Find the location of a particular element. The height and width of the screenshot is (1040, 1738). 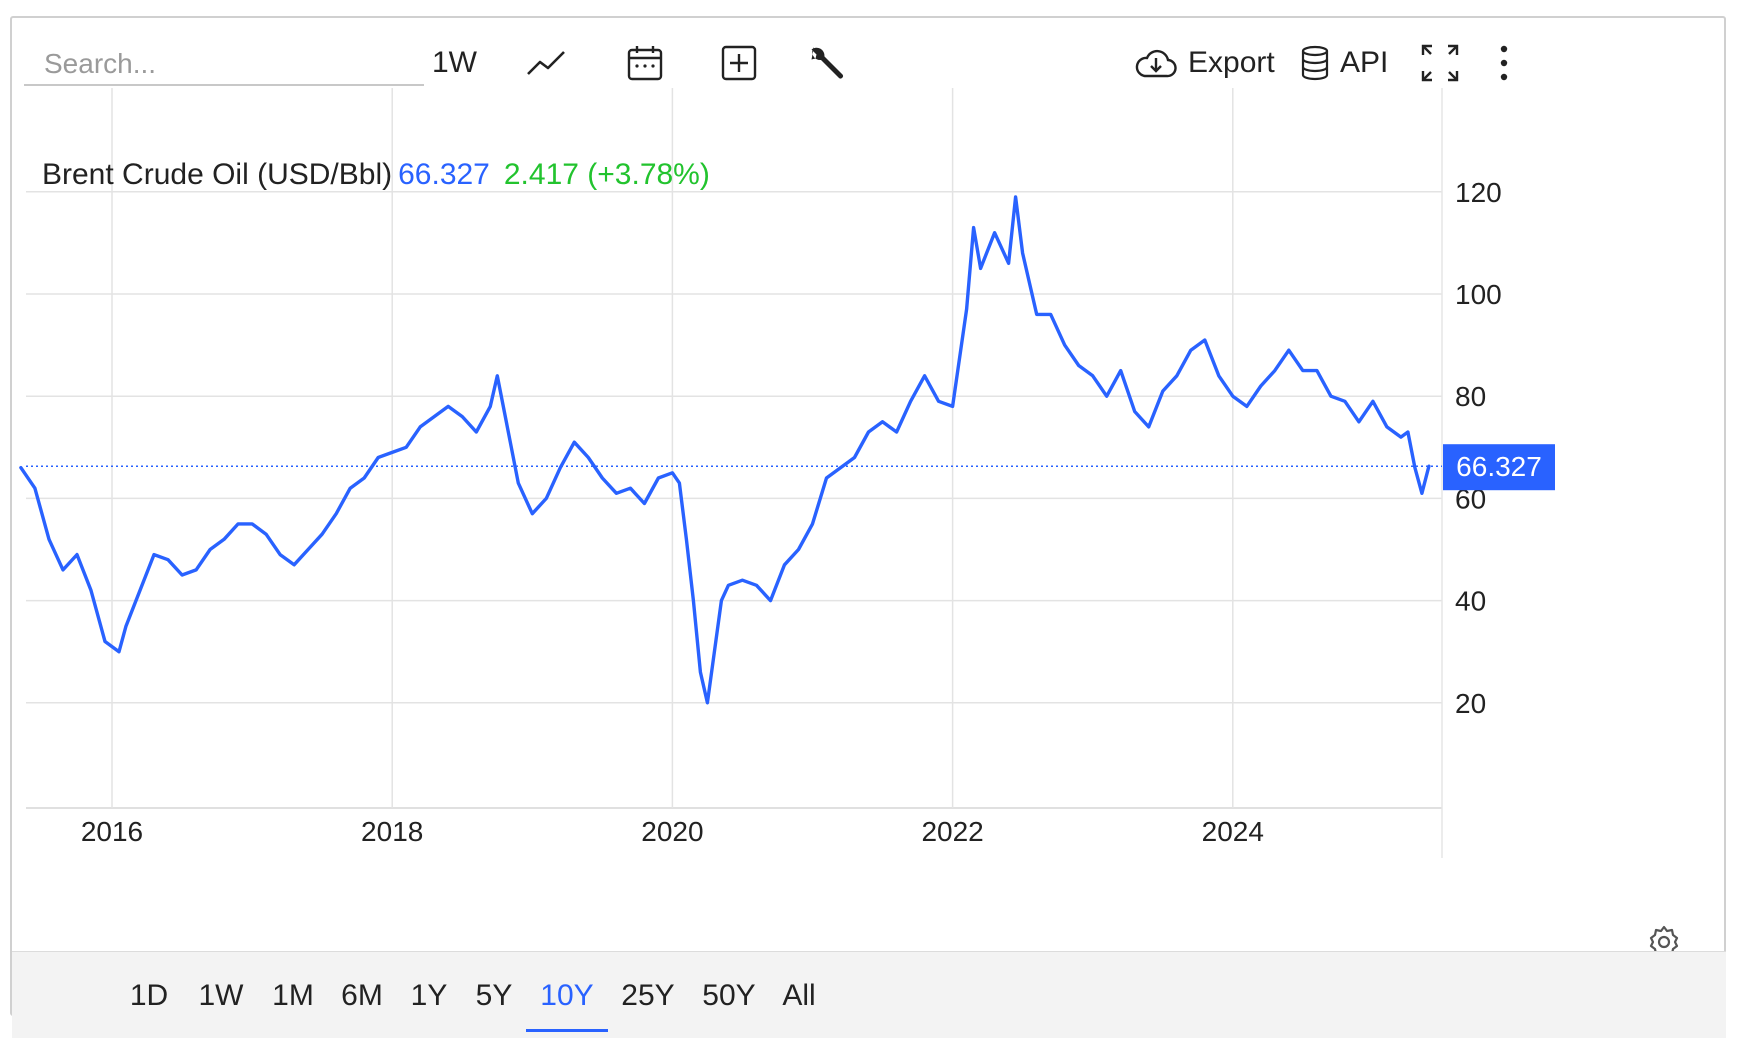

export-label: Export is located at coordinates (1231, 62).